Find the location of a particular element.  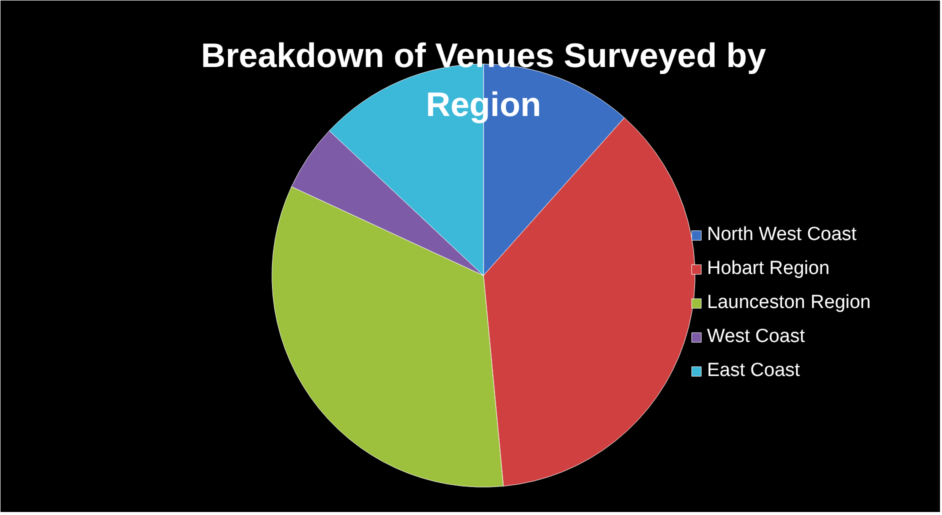

legend-label: Hobart Region is located at coordinates (768, 269).